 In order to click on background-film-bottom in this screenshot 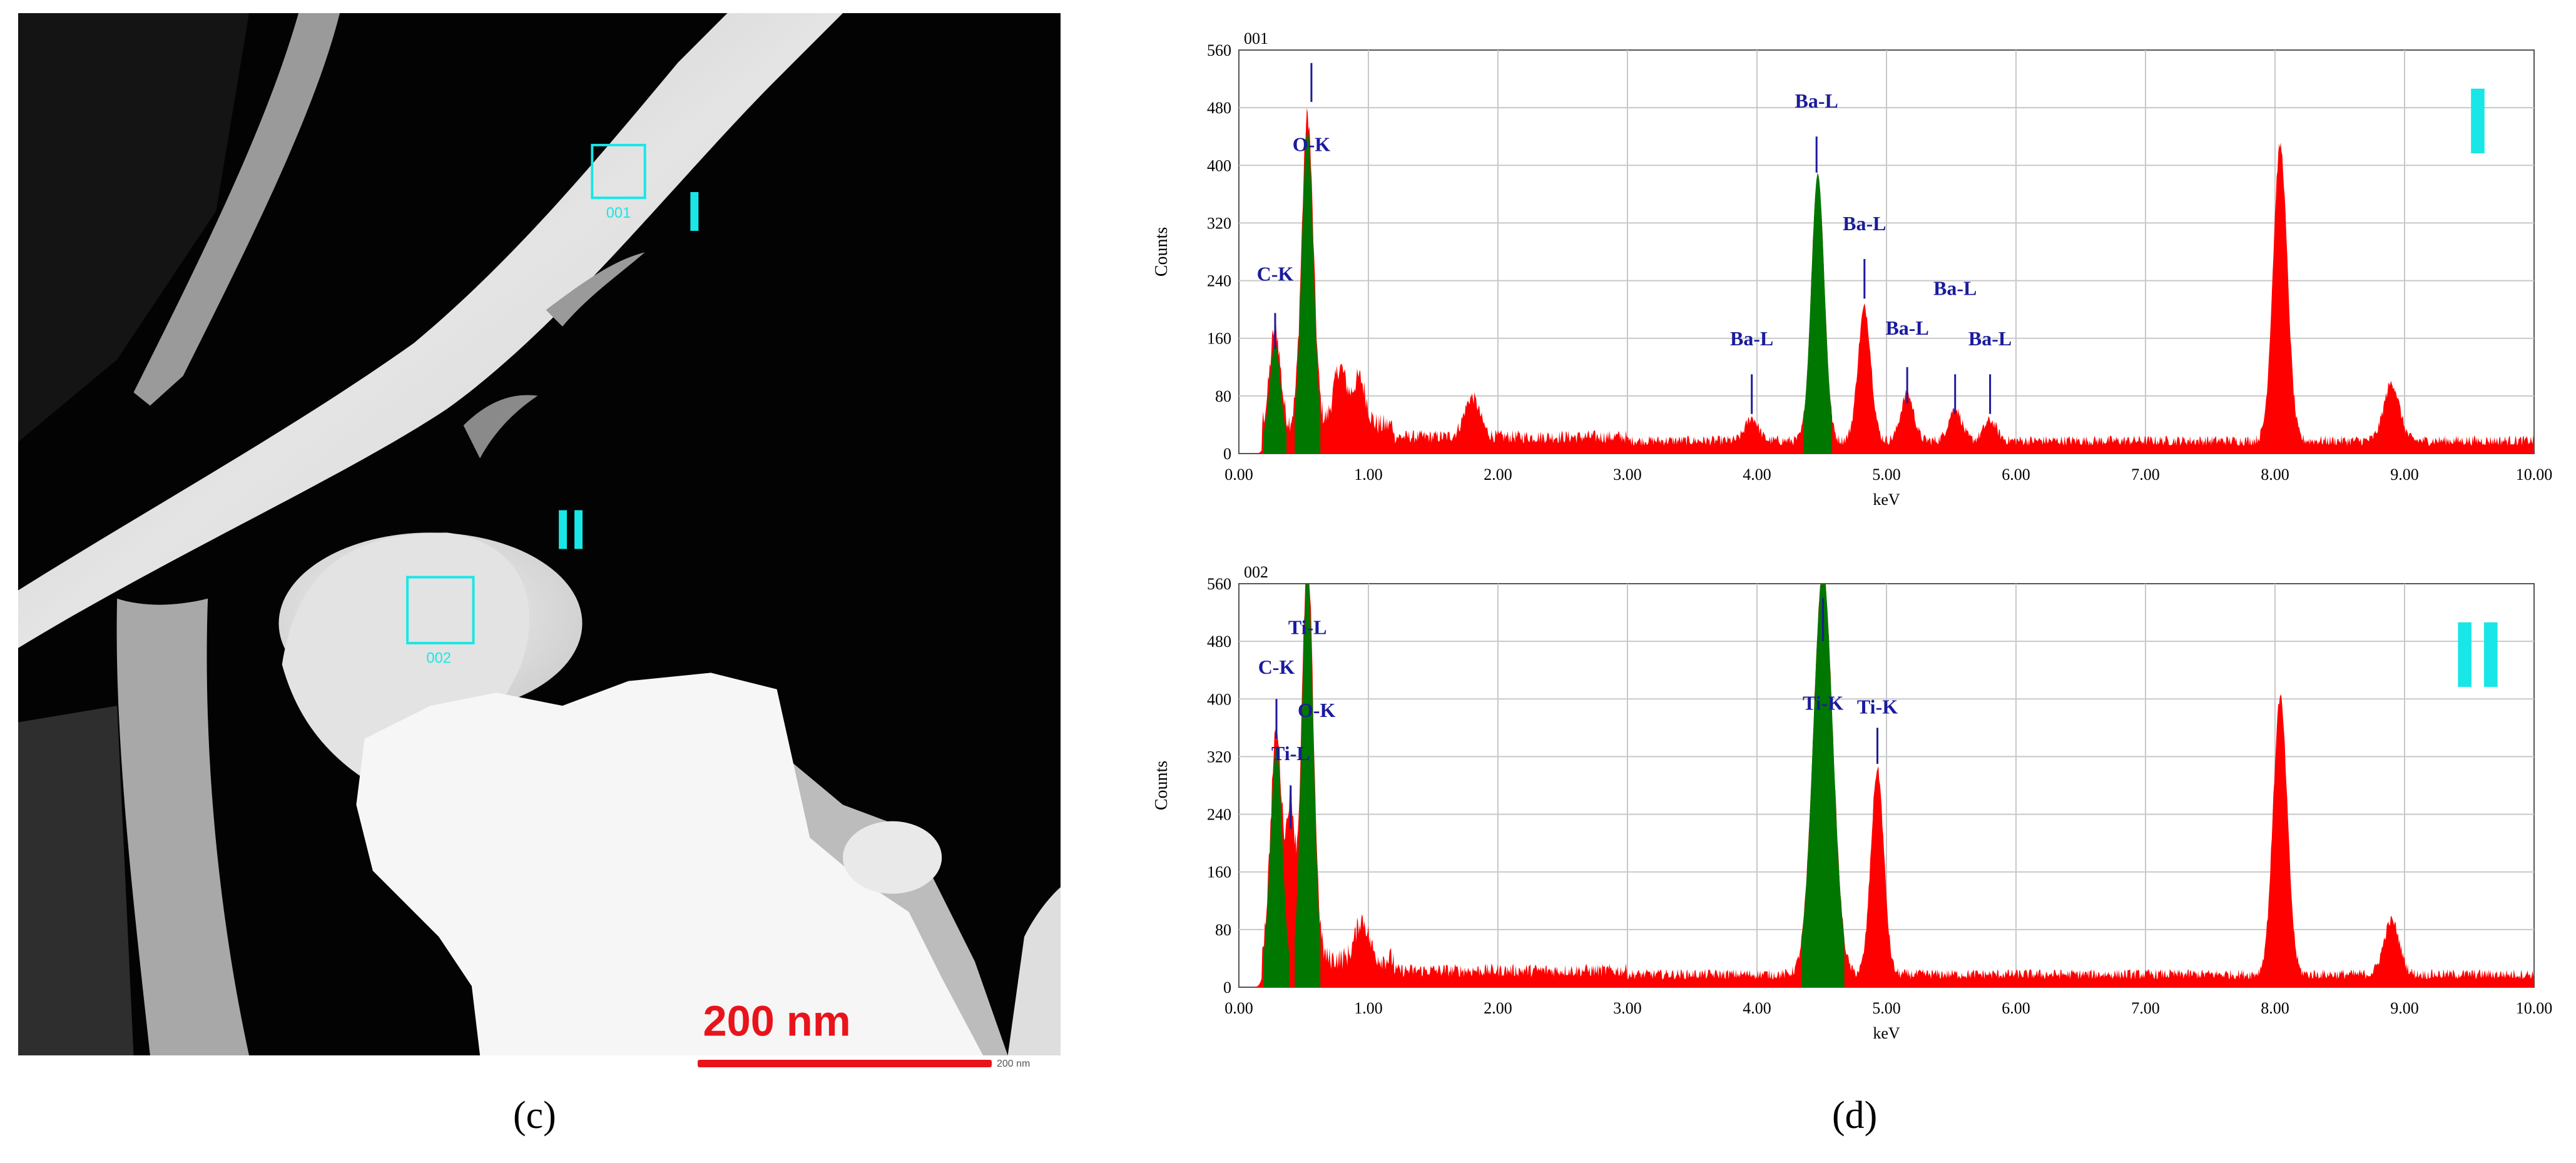, I will do `click(76, 880)`.